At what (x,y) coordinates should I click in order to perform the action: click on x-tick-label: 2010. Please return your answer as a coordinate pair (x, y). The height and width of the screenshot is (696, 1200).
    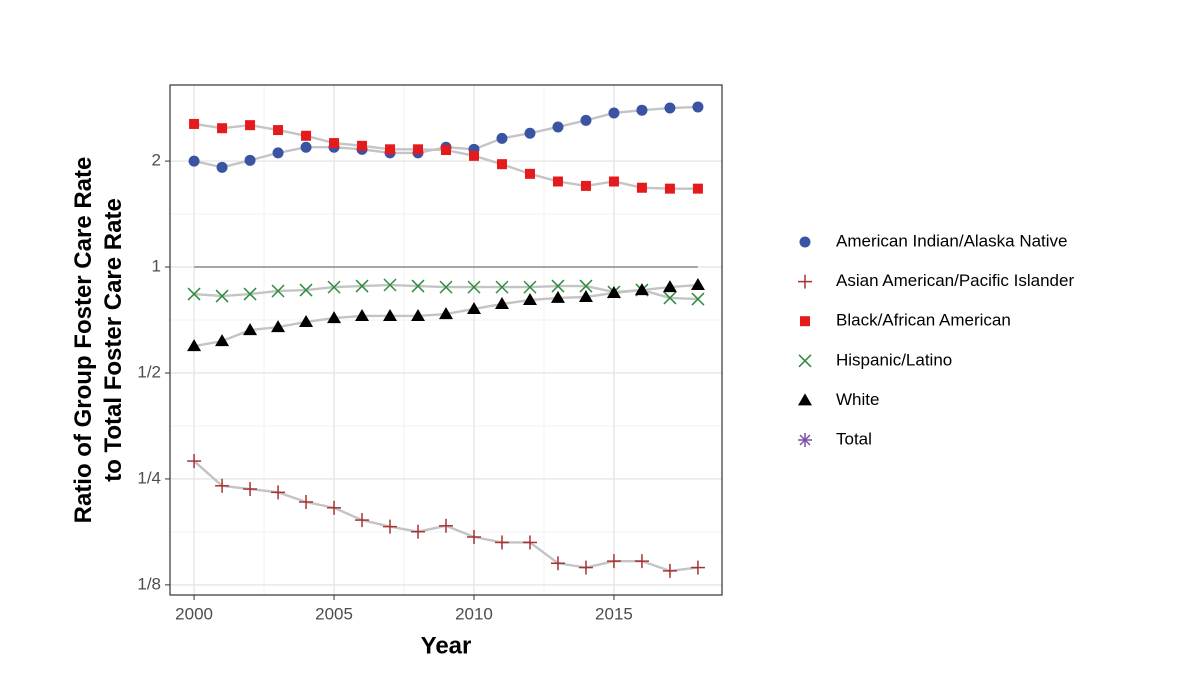
    Looking at the image, I should click on (474, 613).